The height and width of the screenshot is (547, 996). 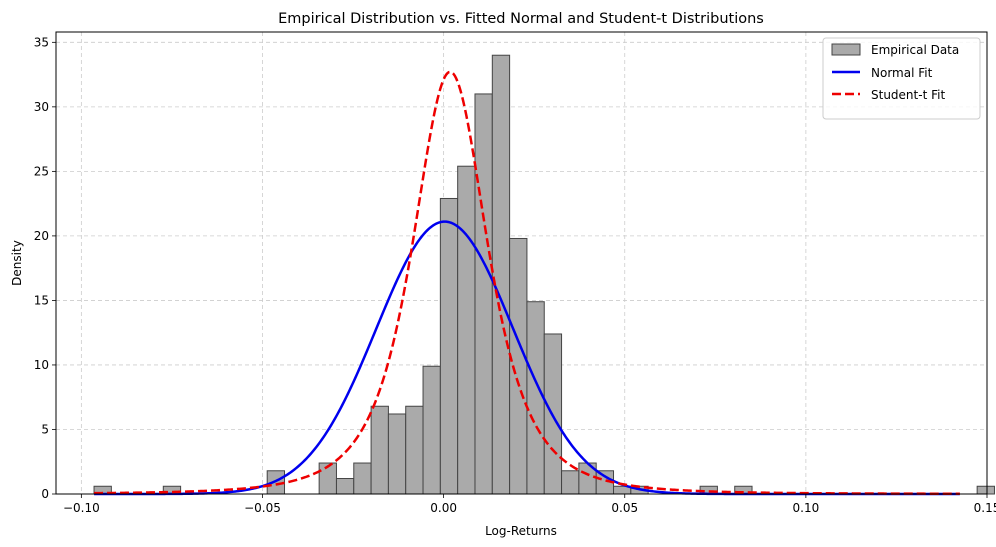 What do you see at coordinates (529, 504) in the screenshot?
I see `x-axis-ticks: −0.10 −0.05 0.00 0.05 0.10 0.15` at bounding box center [529, 504].